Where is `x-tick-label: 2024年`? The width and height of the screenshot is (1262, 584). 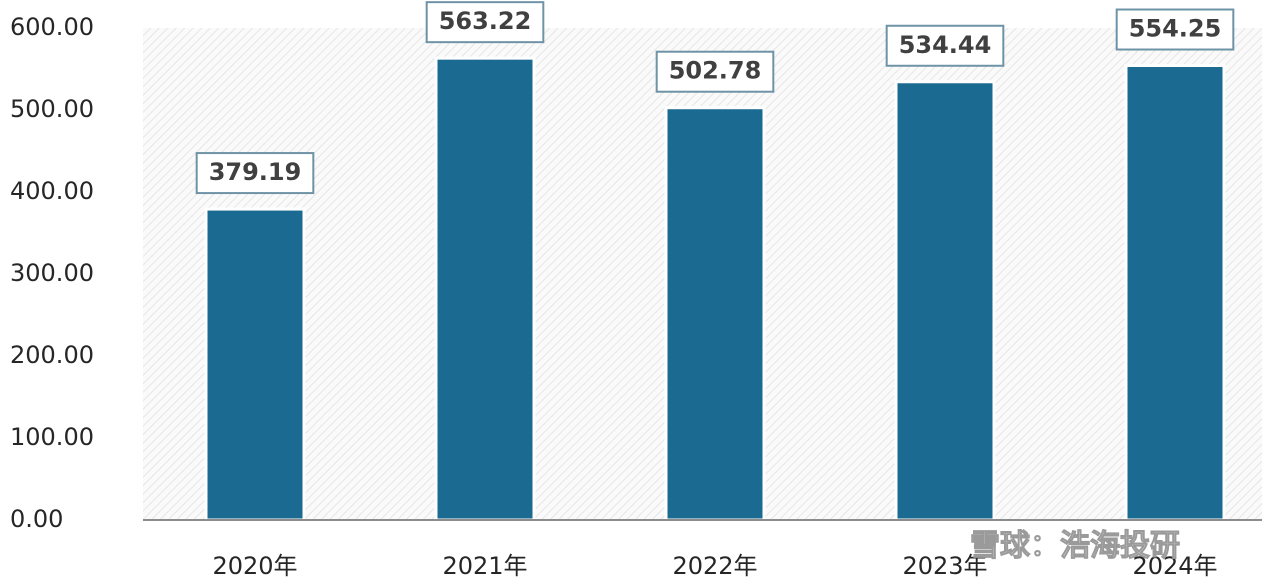 x-tick-label: 2024年 is located at coordinates (1174, 566).